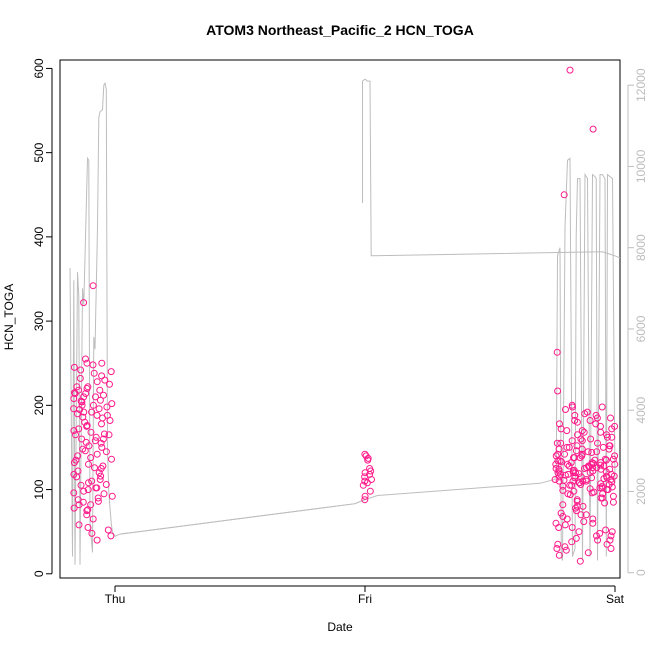  Describe the element at coordinates (39, 68) in the screenshot. I see `left-tick-label: 600` at that location.